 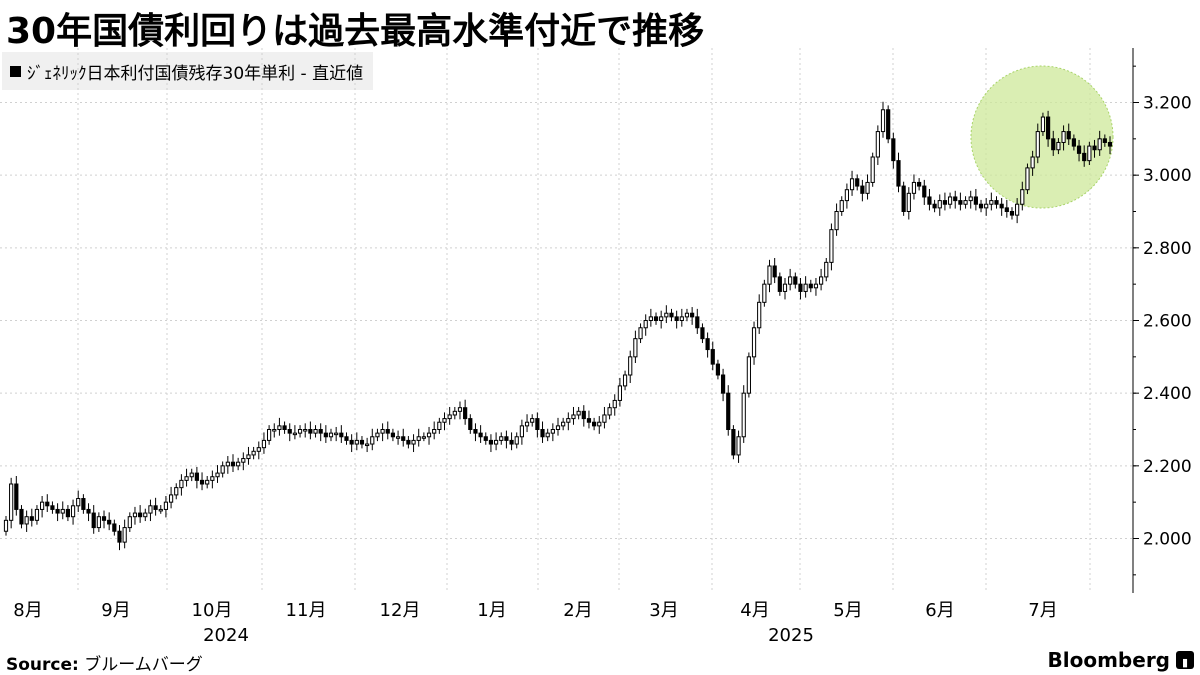 I want to click on bloomberg-logo: Bloomberg ▮, so click(x=1121, y=660).